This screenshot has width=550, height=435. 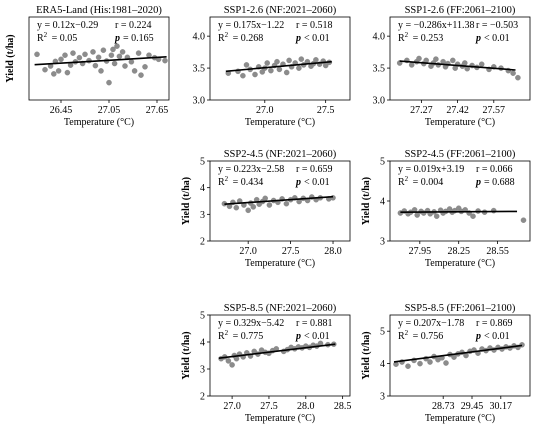 I want to click on x-tick-label: 27.95, so click(x=420, y=251).